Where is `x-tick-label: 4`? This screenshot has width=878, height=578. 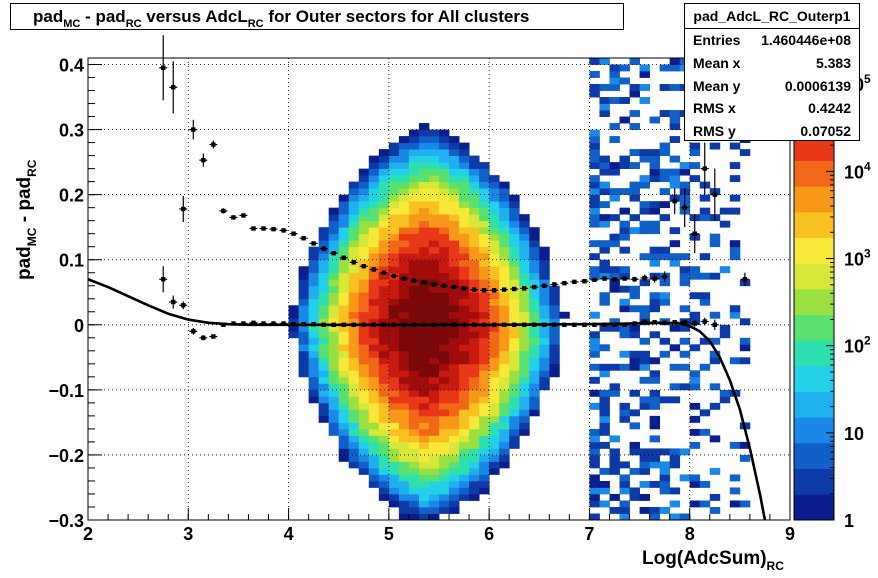 x-tick-label: 4 is located at coordinates (289, 534).